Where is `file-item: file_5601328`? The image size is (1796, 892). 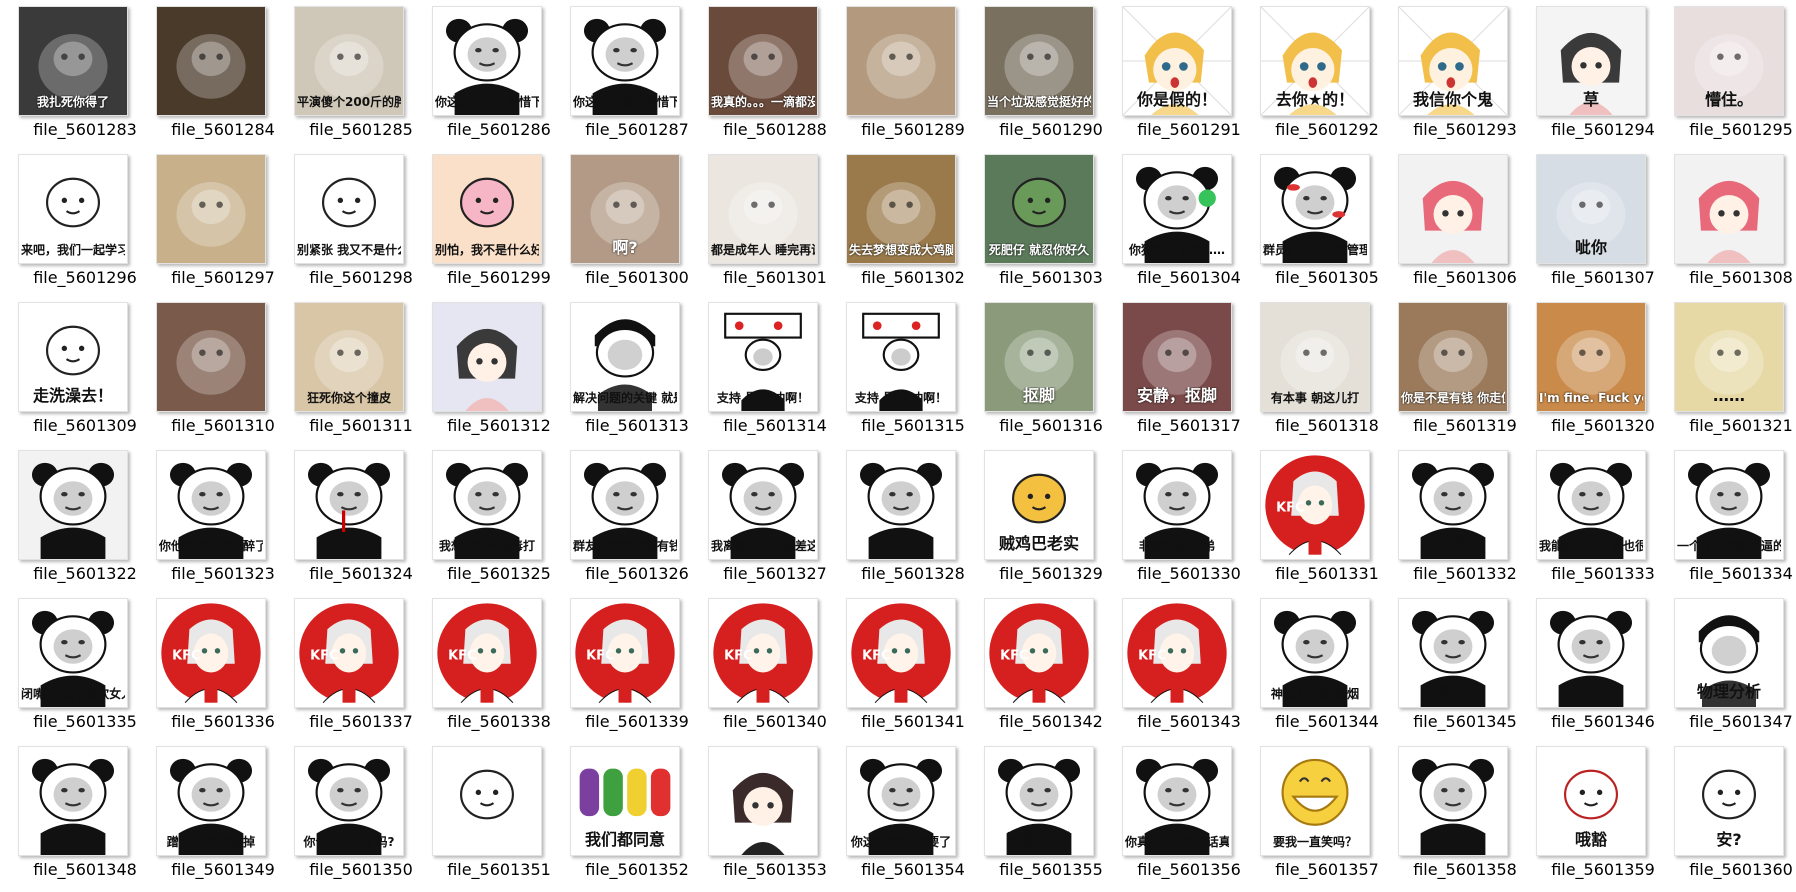
file-item: file_5601328 is located at coordinates (915, 522).